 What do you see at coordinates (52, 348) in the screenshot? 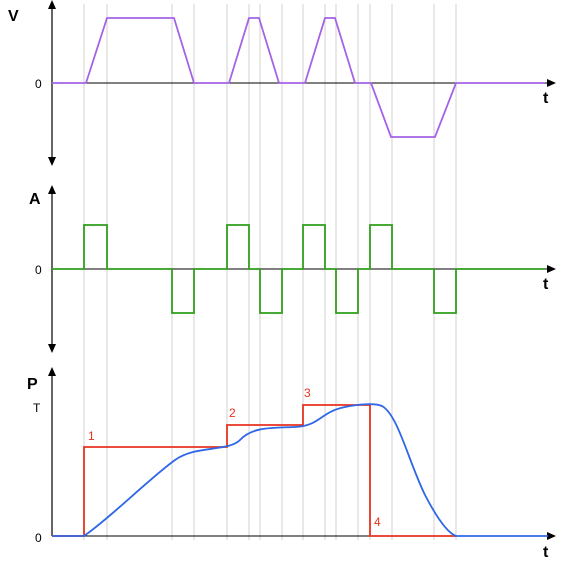
I see `acceleration-axis-down-arrow` at bounding box center [52, 348].